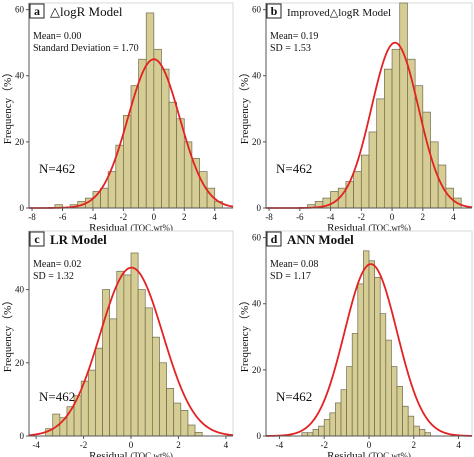 The width and height of the screenshot is (474, 457). Describe the element at coordinates (269, 217) in the screenshot. I see `x-tick-label: -8` at that location.